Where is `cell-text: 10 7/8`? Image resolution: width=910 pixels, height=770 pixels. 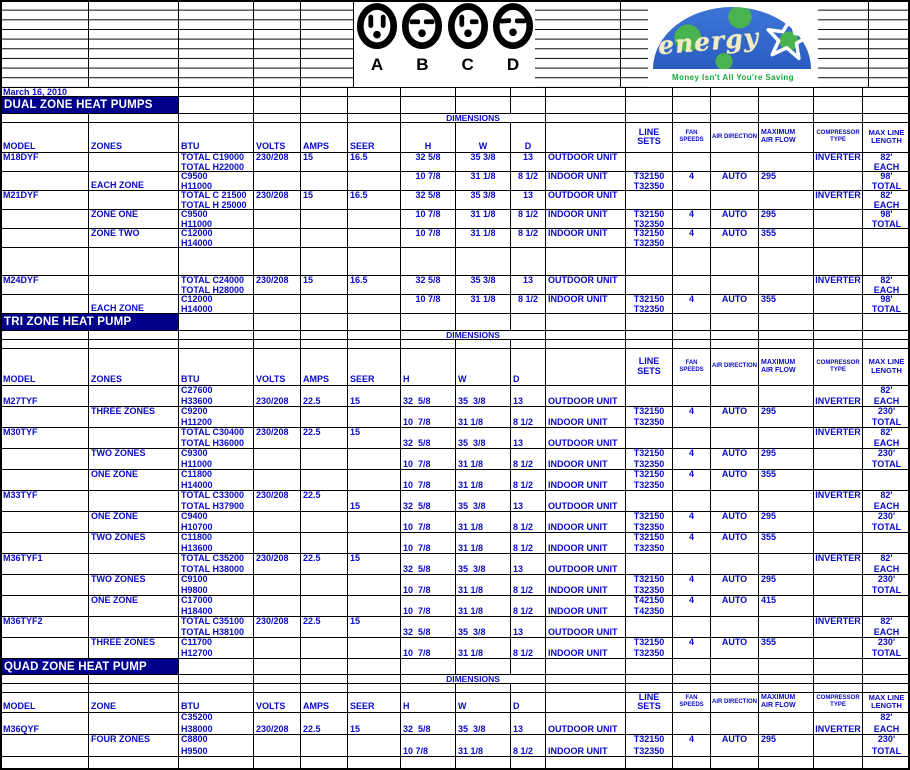
cell-text: 10 7/8 is located at coordinates (428, 214).